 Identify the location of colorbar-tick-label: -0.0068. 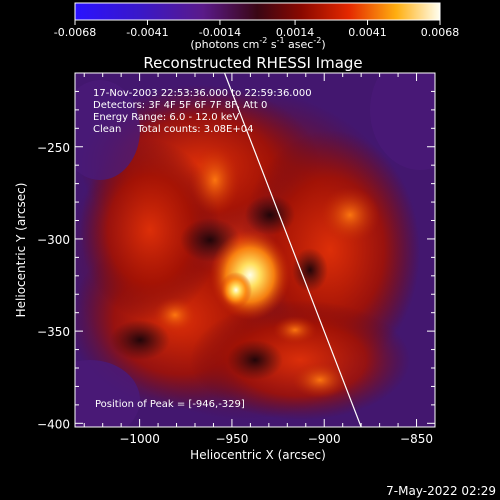
(75, 32).